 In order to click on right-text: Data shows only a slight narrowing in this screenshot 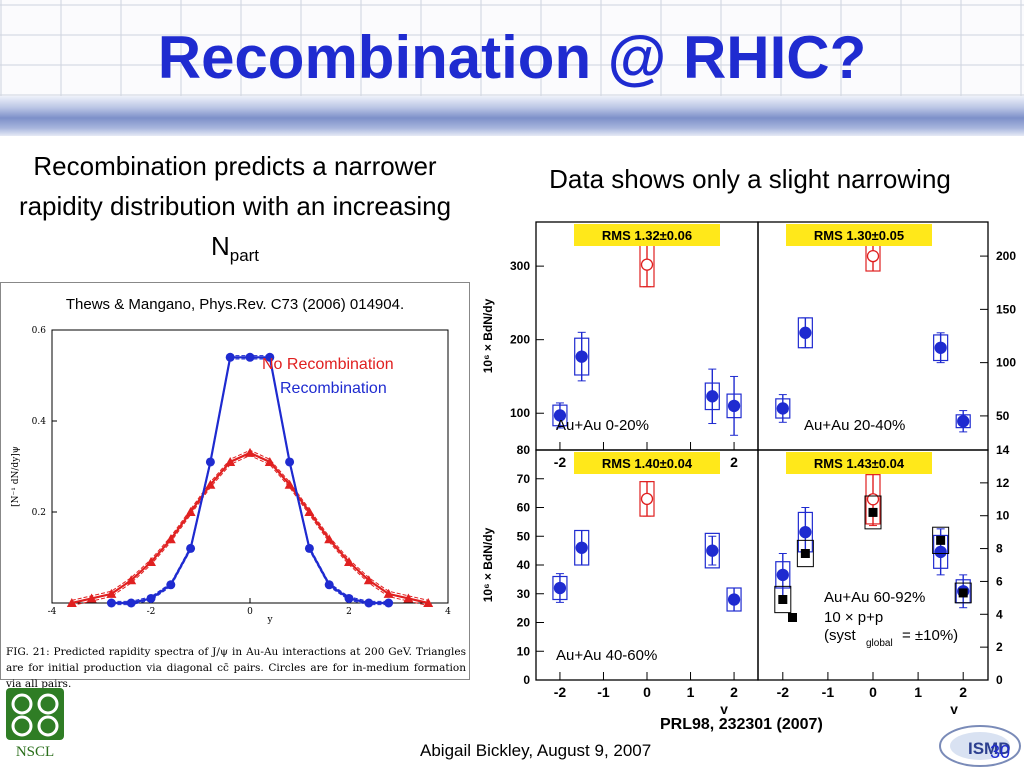, I will do `click(750, 179)`.